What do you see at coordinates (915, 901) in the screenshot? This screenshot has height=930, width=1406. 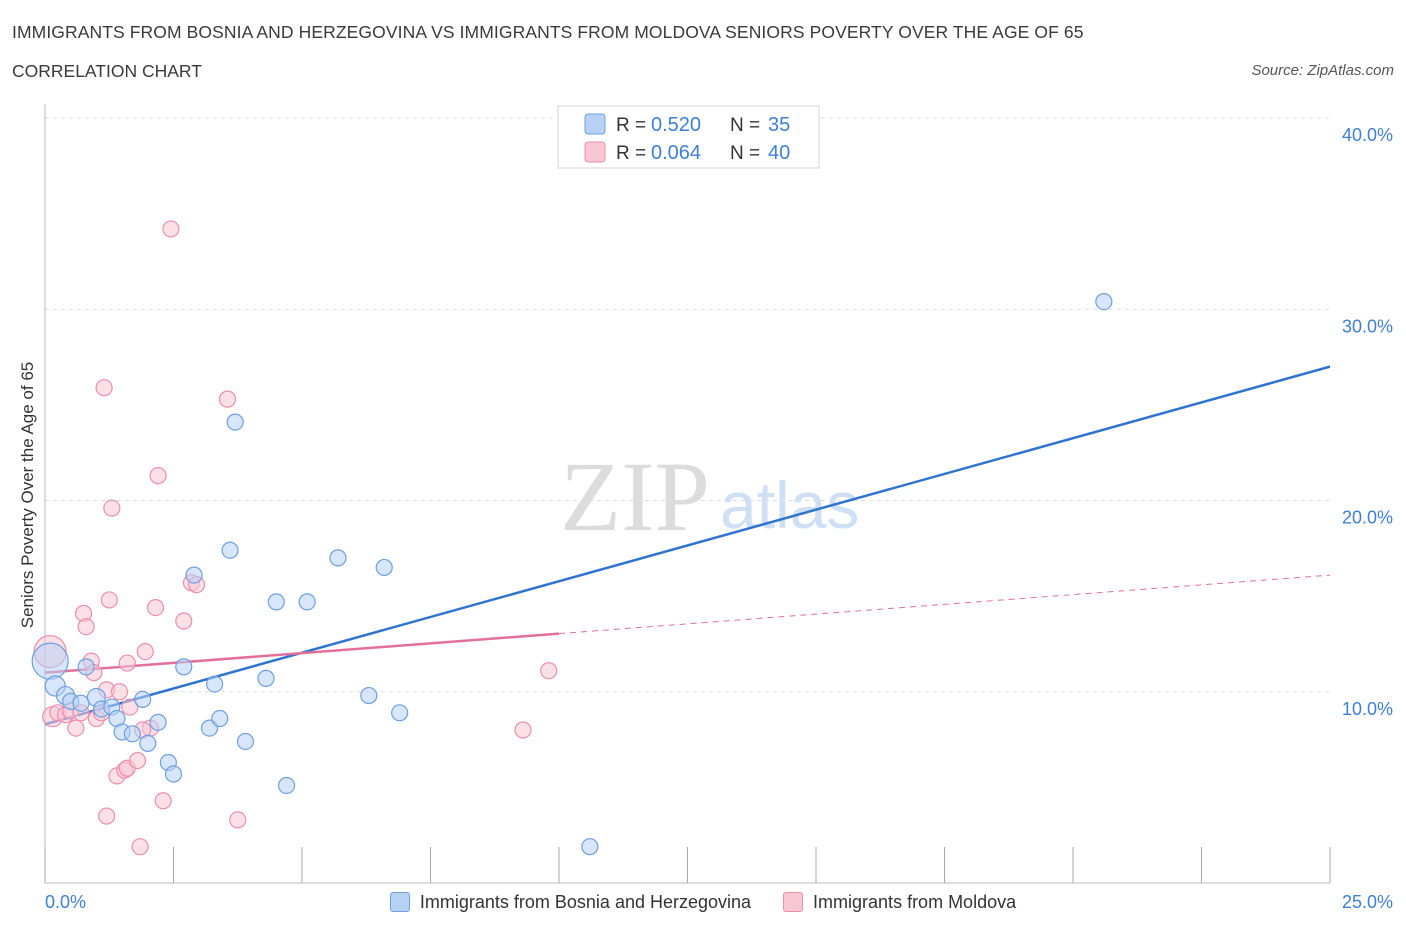 I see `legend-label-moldova: Immigrants from Moldova` at bounding box center [915, 901].